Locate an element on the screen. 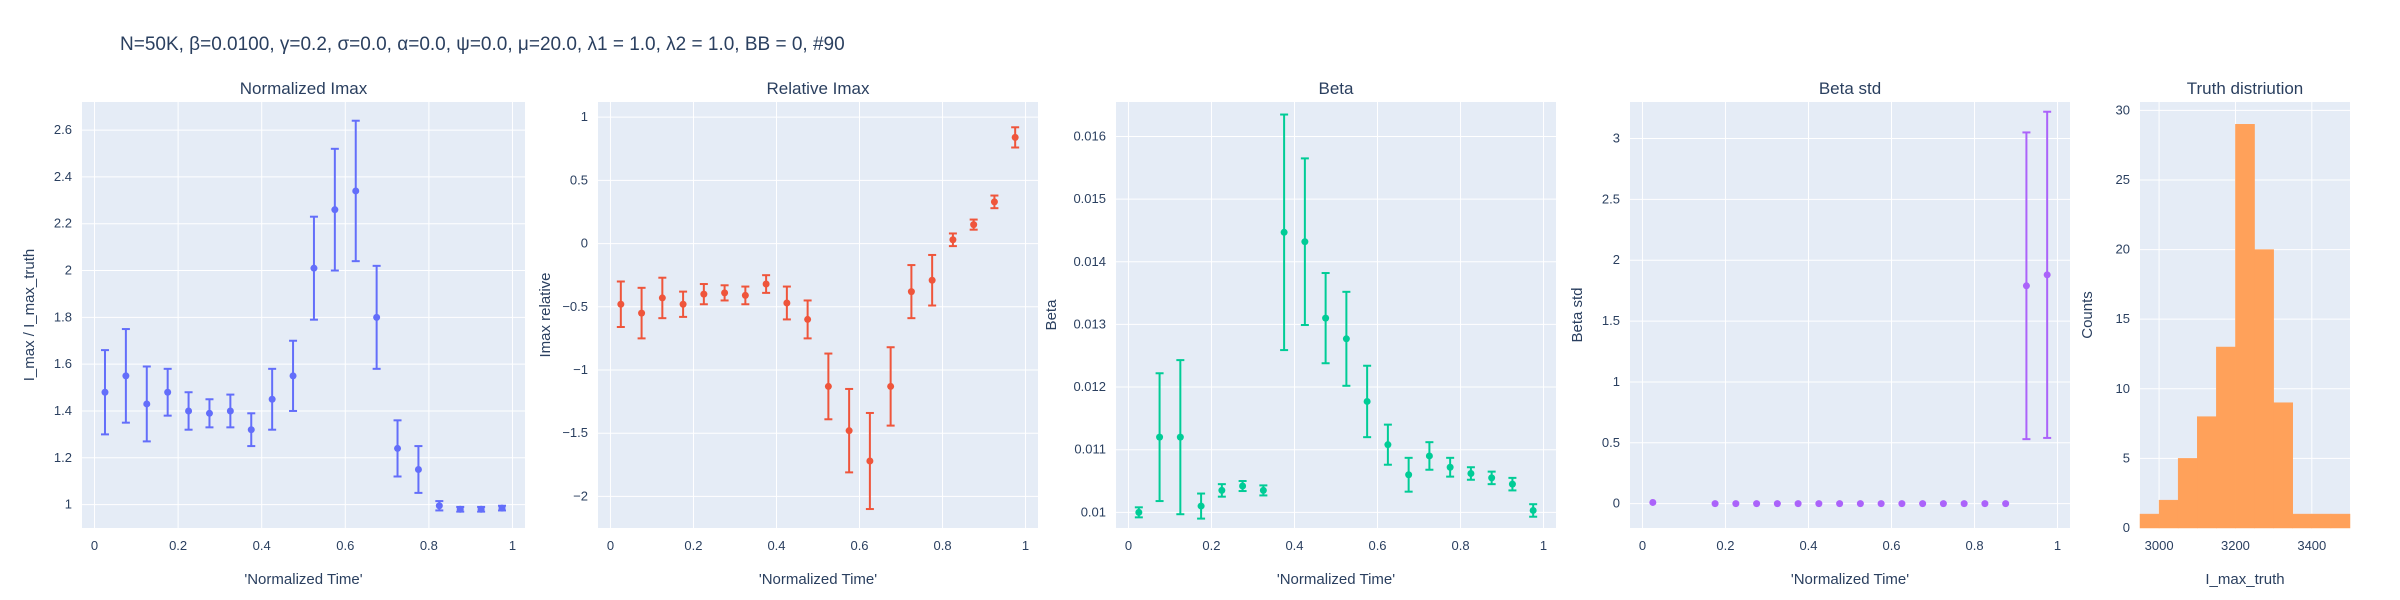 This screenshot has height=600, width=2400. y-axis-label: Imax relative is located at coordinates (545, 314).